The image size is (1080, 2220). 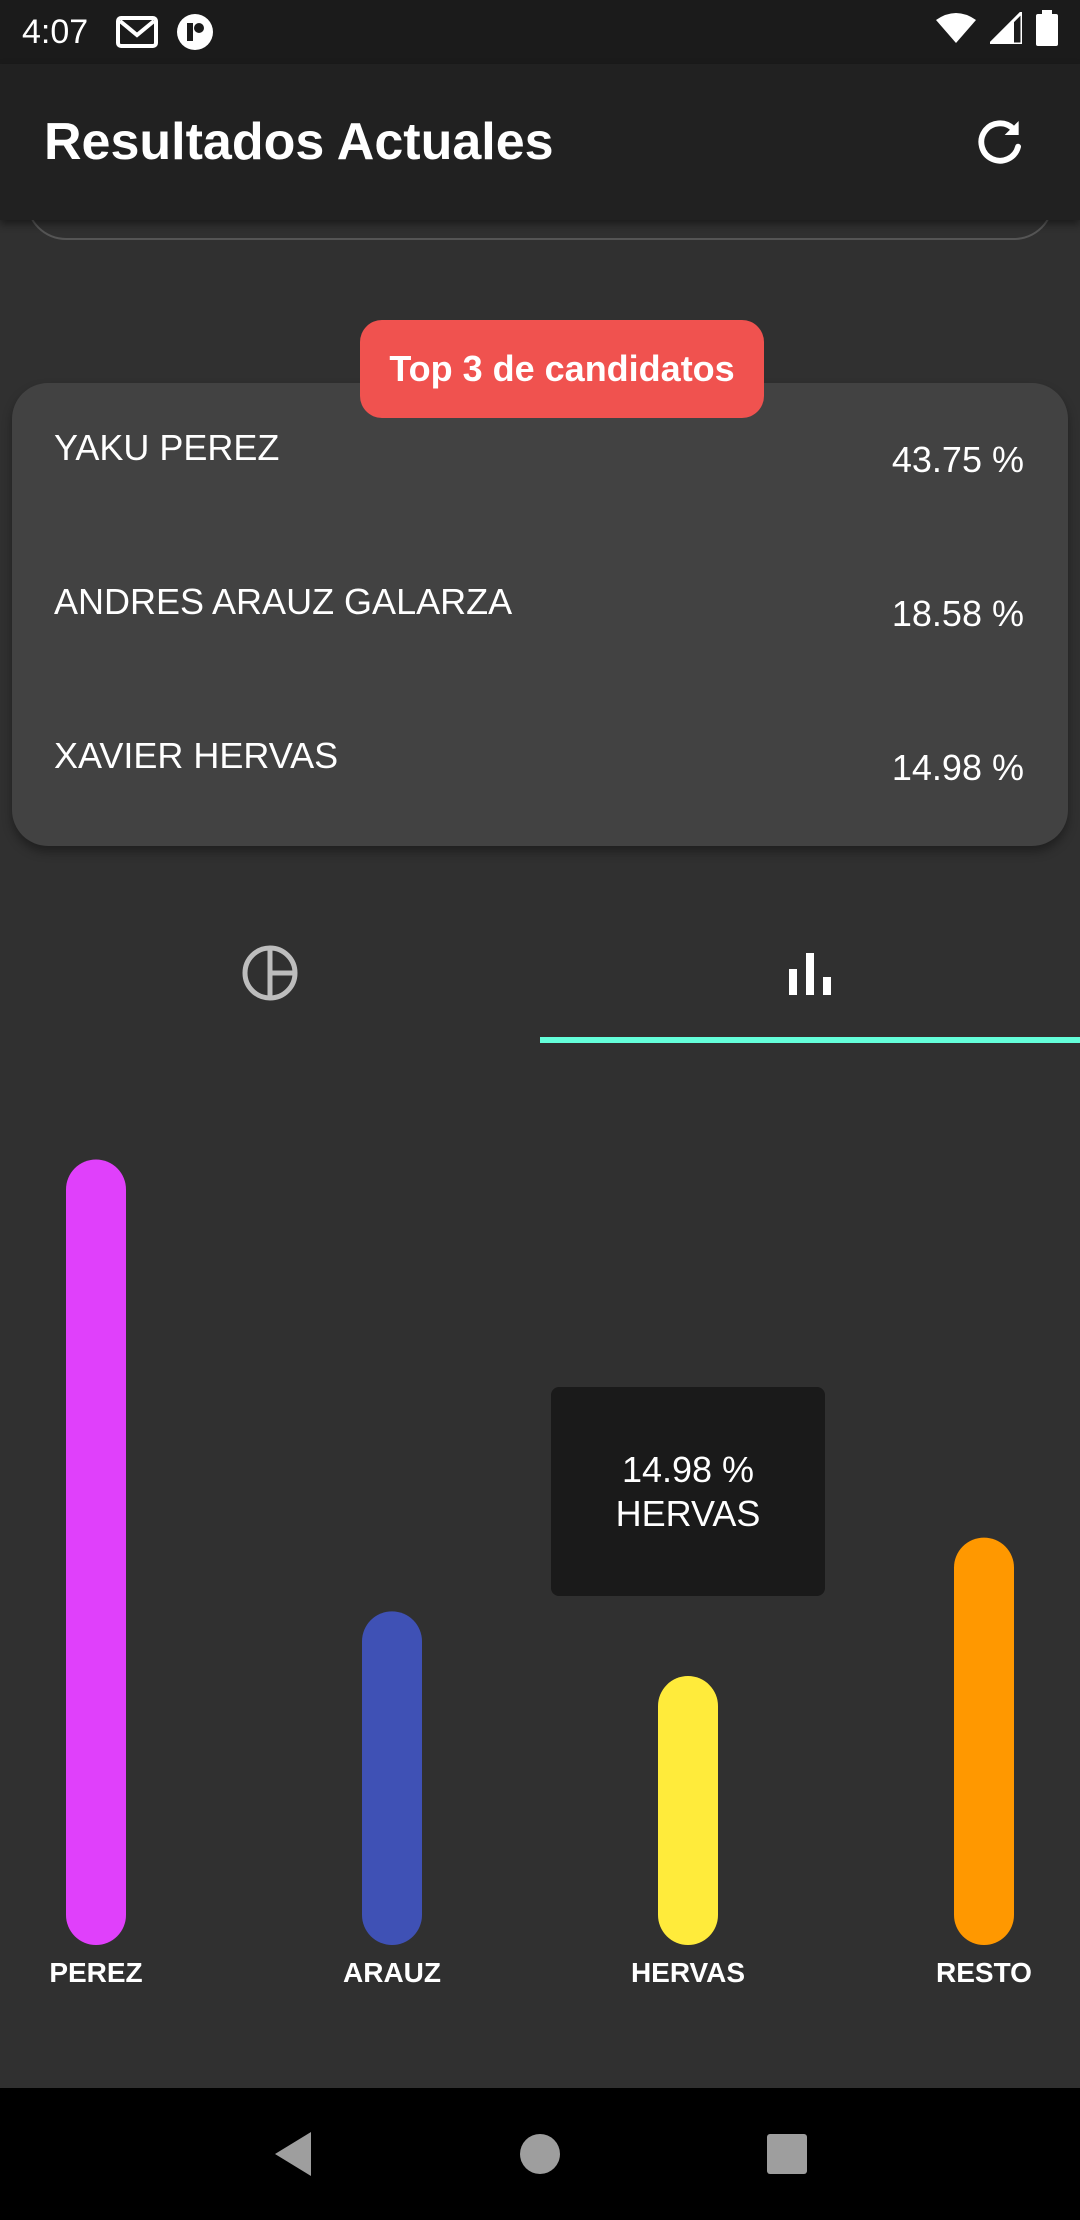 What do you see at coordinates (167, 447) in the screenshot?
I see `candidate-name: YAKU PEREZ` at bounding box center [167, 447].